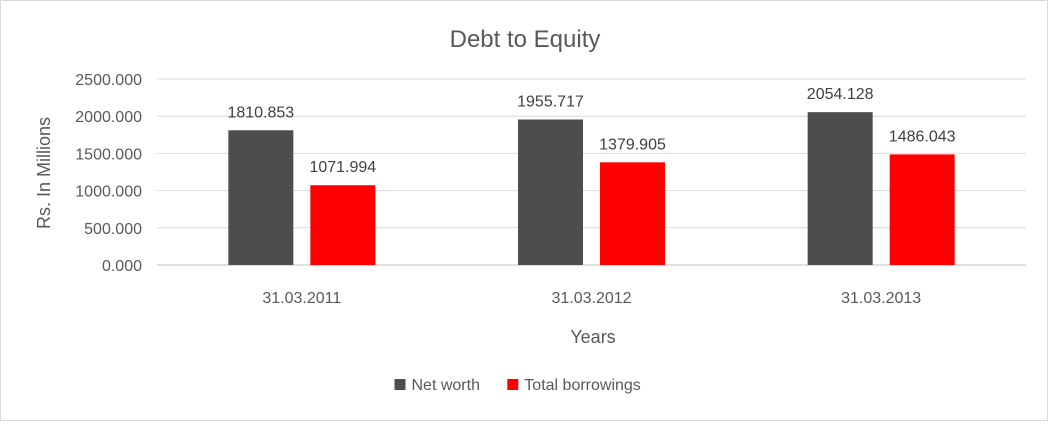 The height and width of the screenshot is (425, 1048). Describe the element at coordinates (108, 154) in the screenshot. I see `y-tick-label: 1500.000` at that location.